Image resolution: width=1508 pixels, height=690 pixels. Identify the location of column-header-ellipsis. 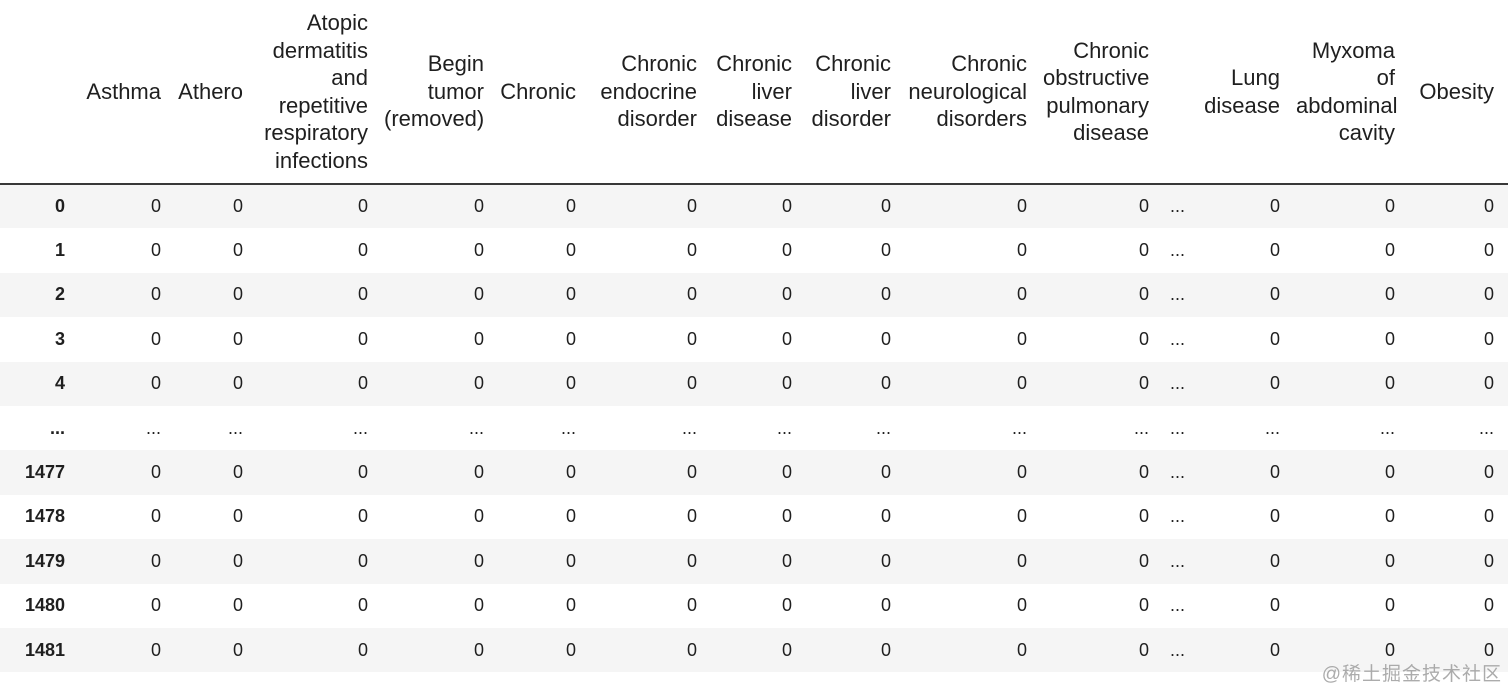
(1181, 92).